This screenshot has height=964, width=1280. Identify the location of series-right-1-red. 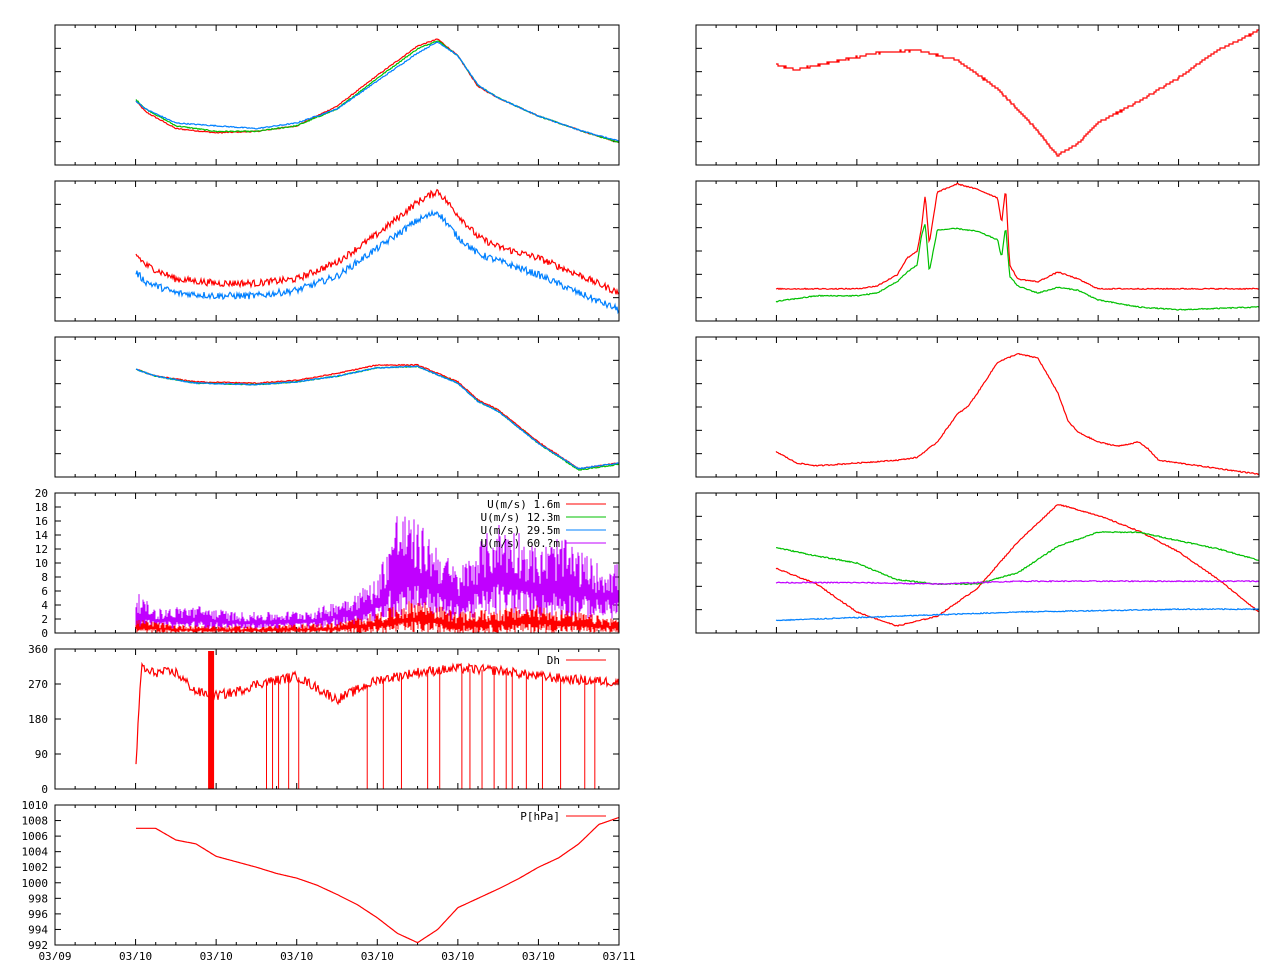
(1017, 93).